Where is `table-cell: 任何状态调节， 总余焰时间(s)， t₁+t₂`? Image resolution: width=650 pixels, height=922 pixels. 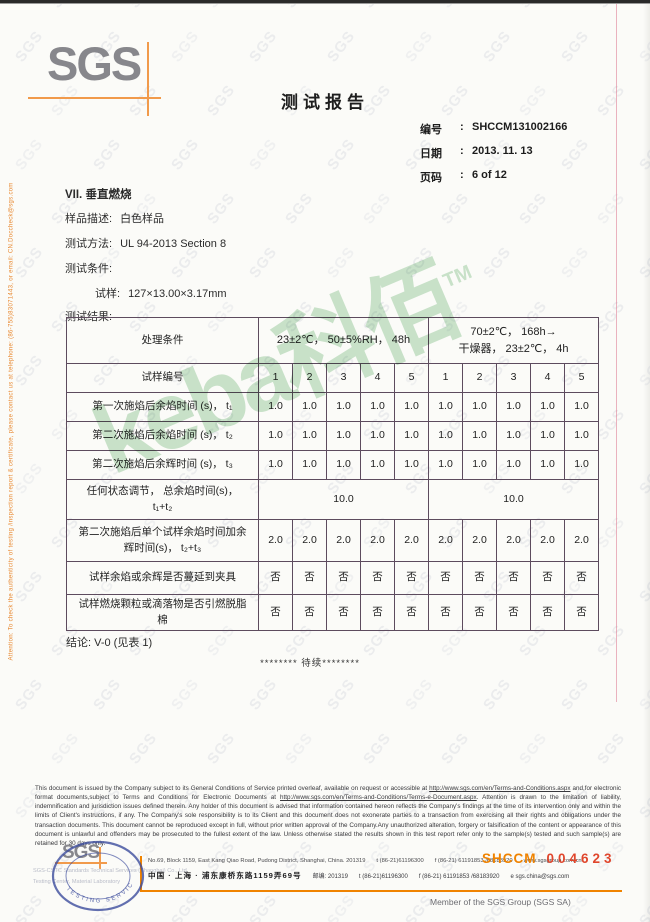
table-cell: 任何状态调节， 总余焰时间(s)， t₁+t₂ is located at coordinates (162, 499).